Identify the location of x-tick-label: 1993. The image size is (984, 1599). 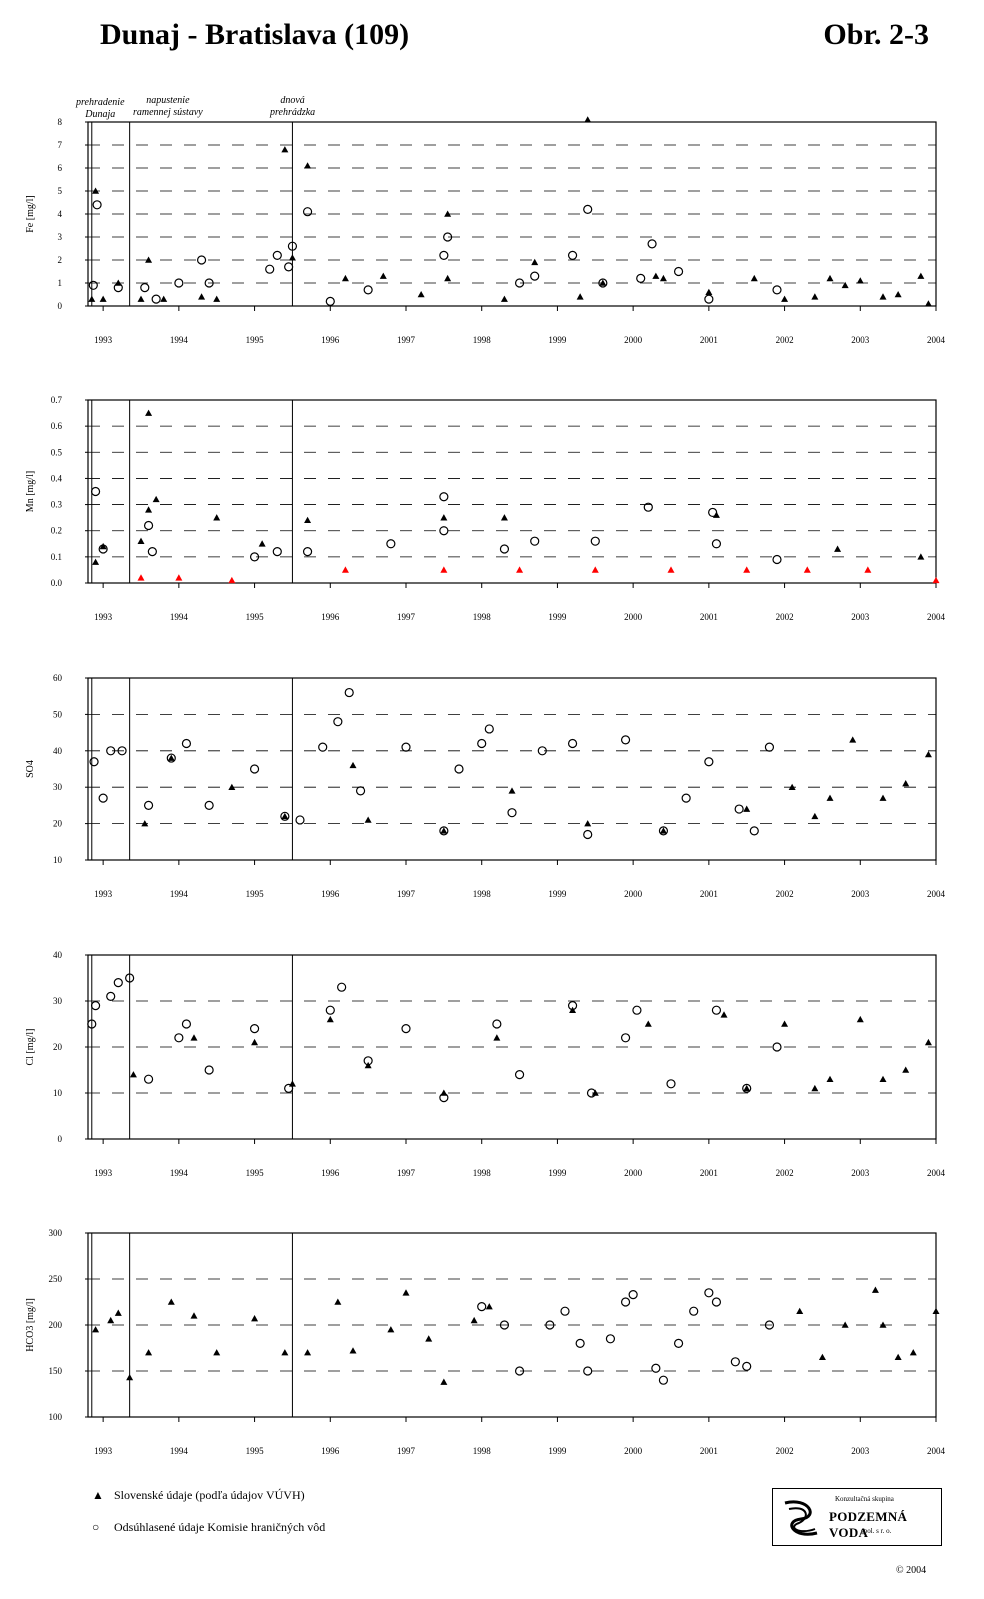
(103, 1173).